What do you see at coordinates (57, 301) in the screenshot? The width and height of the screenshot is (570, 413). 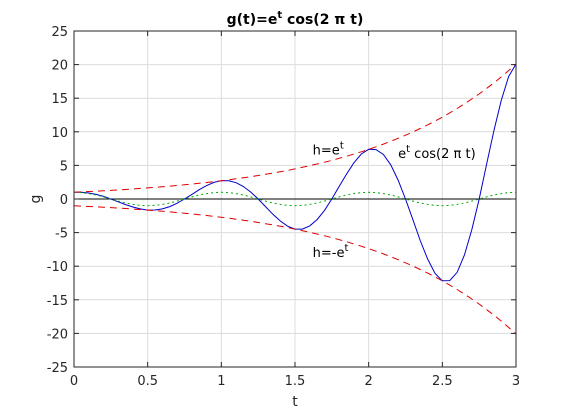 I see `y-tick-label-2: -15` at bounding box center [57, 301].